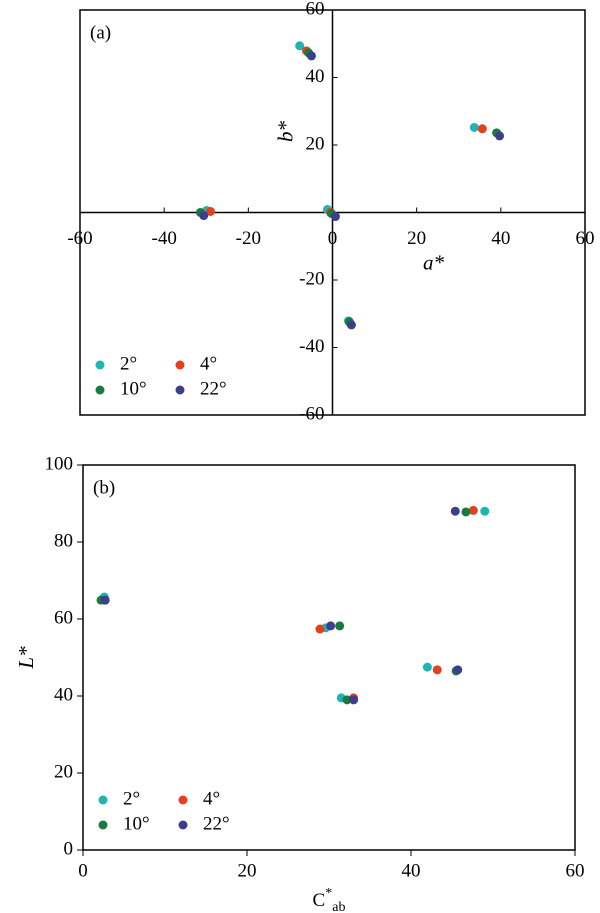 This screenshot has width=600, height=913. I want to click on x-axis-label: a*, so click(434, 262).